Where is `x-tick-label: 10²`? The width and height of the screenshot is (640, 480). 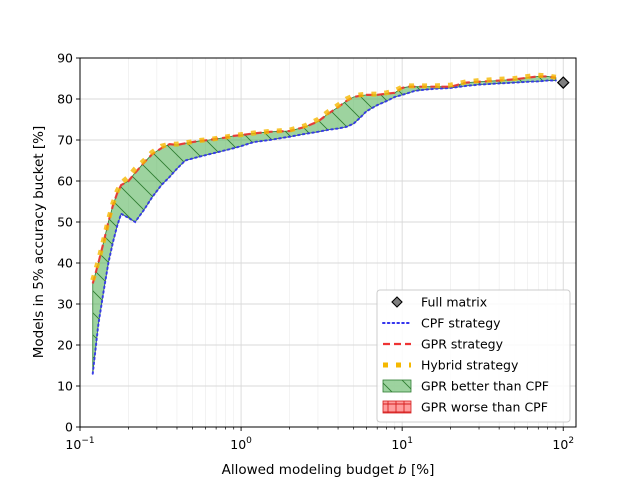 x-tick-label: 10² is located at coordinates (563, 444).